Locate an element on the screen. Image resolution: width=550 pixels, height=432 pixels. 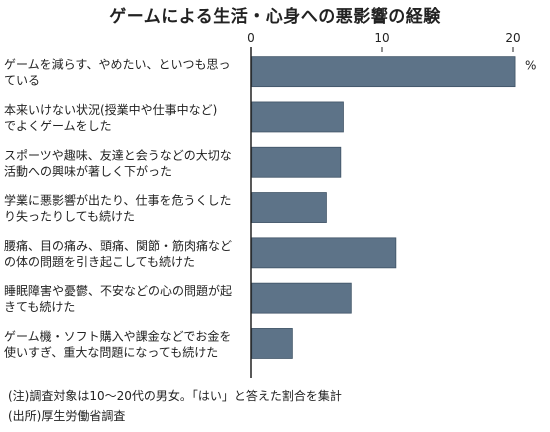
chart-title: ゲームによる生活・心身への悪影響の経験 is located at coordinates (275, 17).